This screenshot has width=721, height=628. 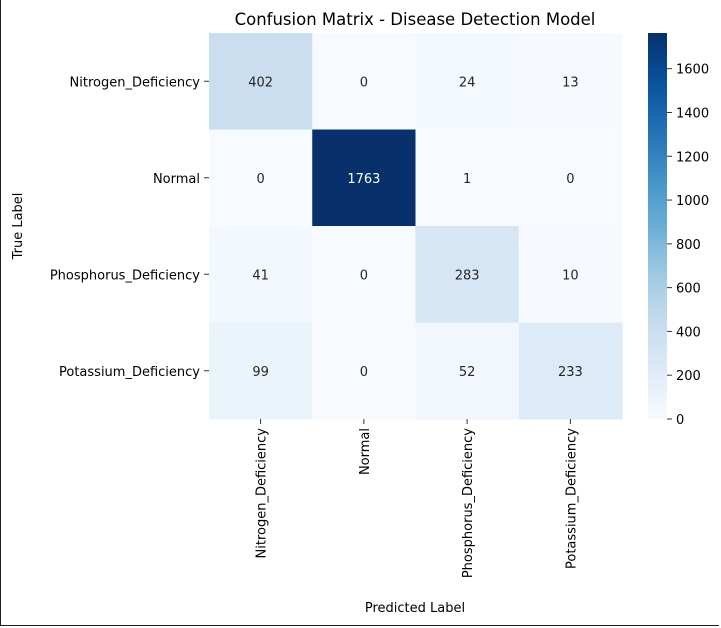 I want to click on cell-value-label: 99, so click(x=260, y=372).